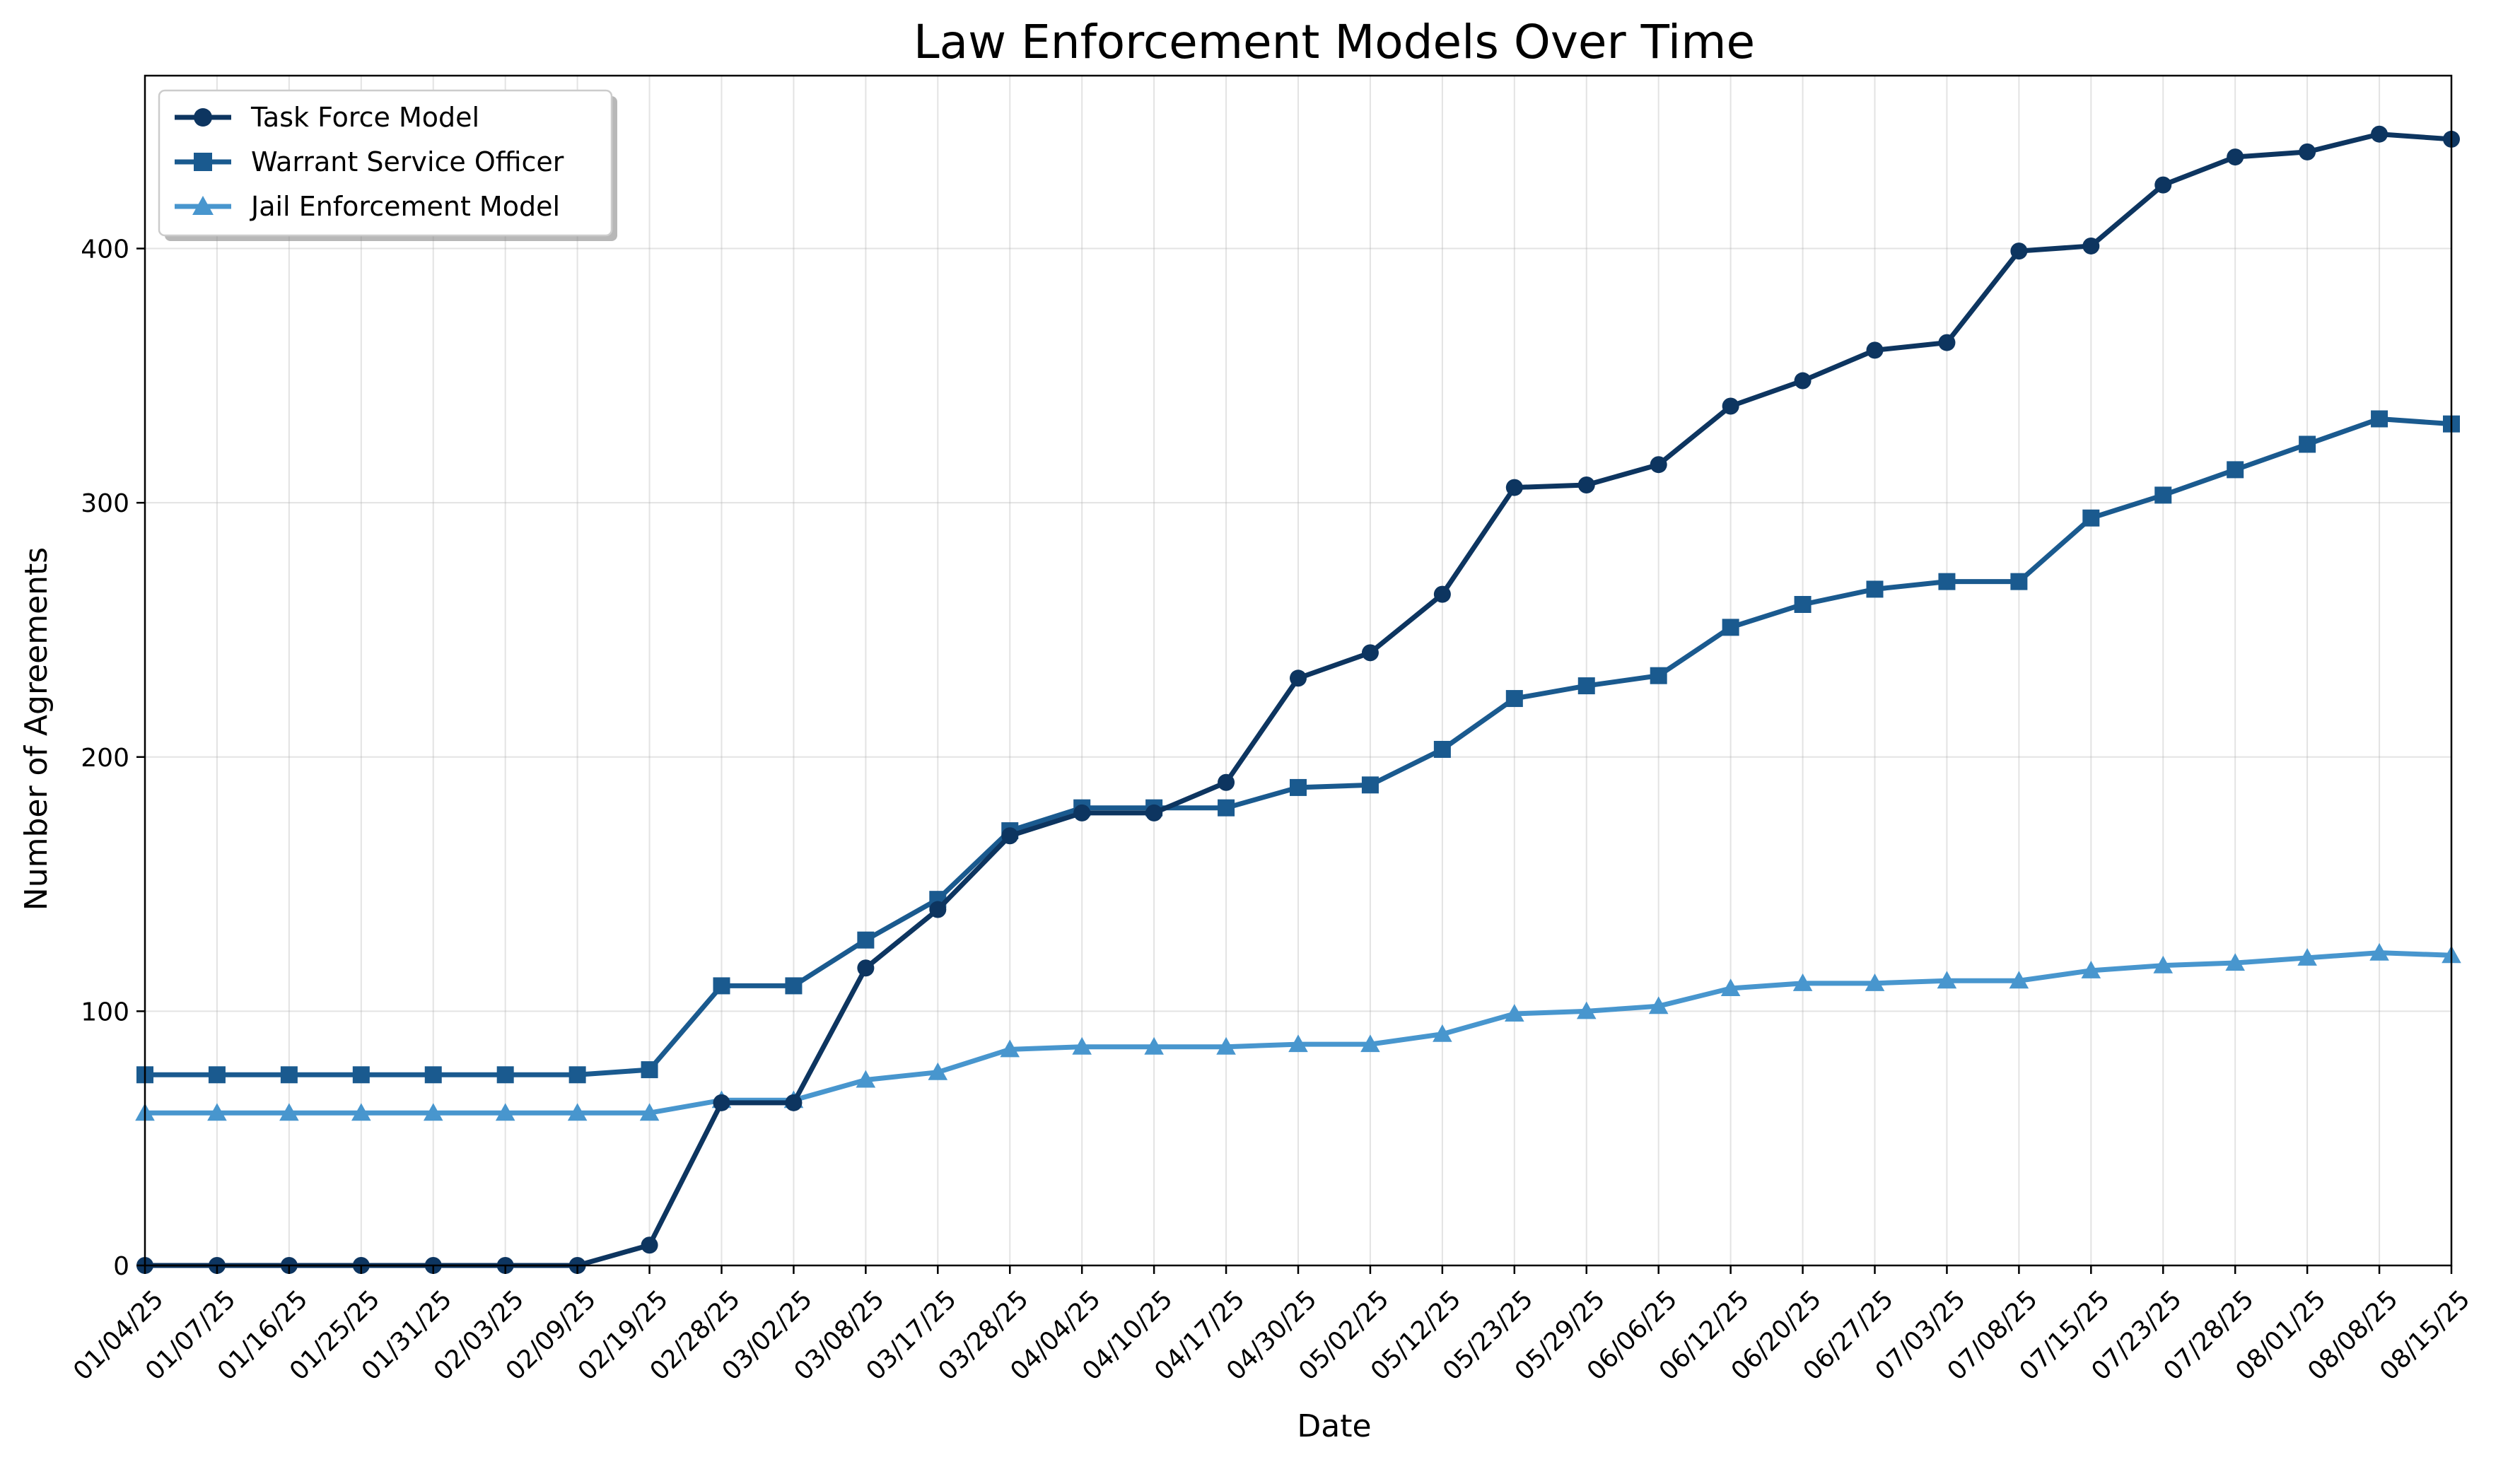  I want to click on legend-entry: Task Force Model, so click(327, 117).